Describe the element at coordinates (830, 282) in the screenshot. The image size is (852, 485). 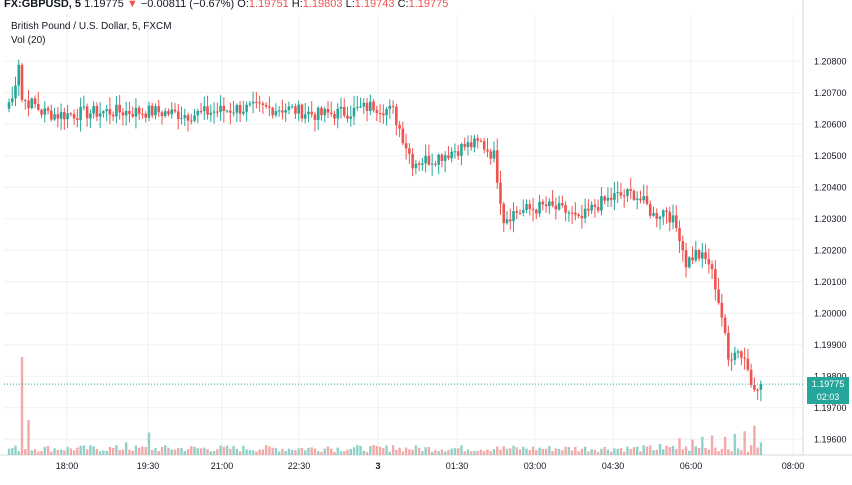
I see `y-tick-label: 1.20100` at that location.